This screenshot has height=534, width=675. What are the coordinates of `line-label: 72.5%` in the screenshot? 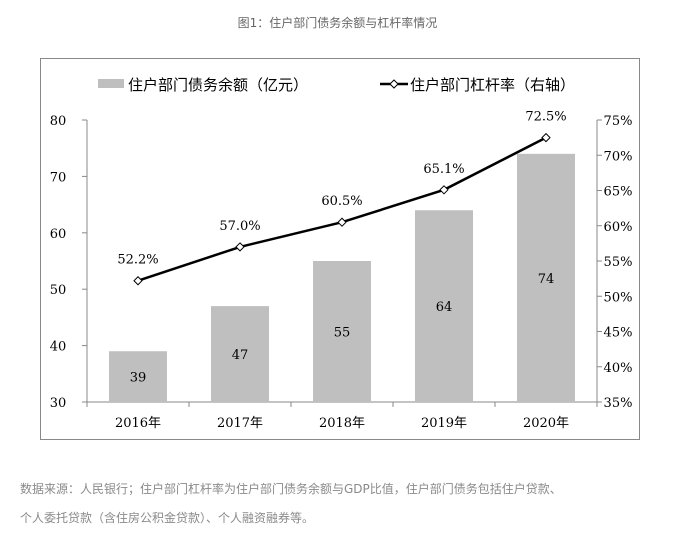 It's located at (545, 117).